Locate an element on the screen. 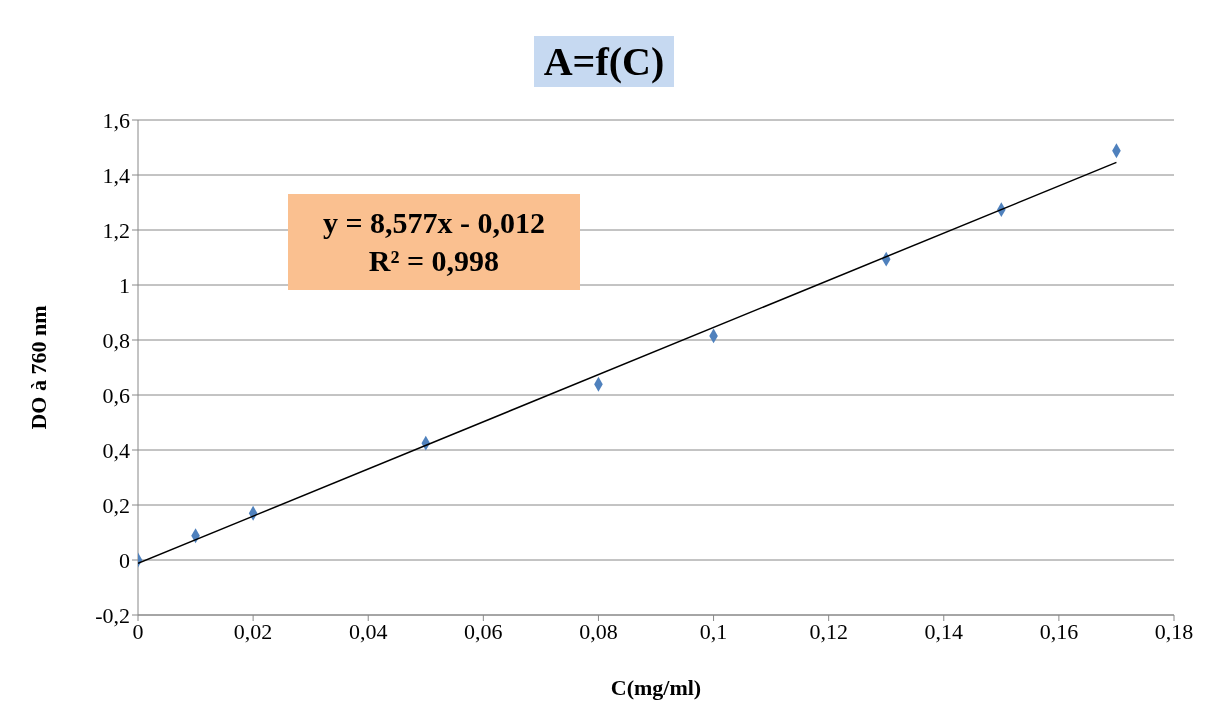 This screenshot has height=713, width=1208. x-tick-label: 0,12 is located at coordinates (828, 631).